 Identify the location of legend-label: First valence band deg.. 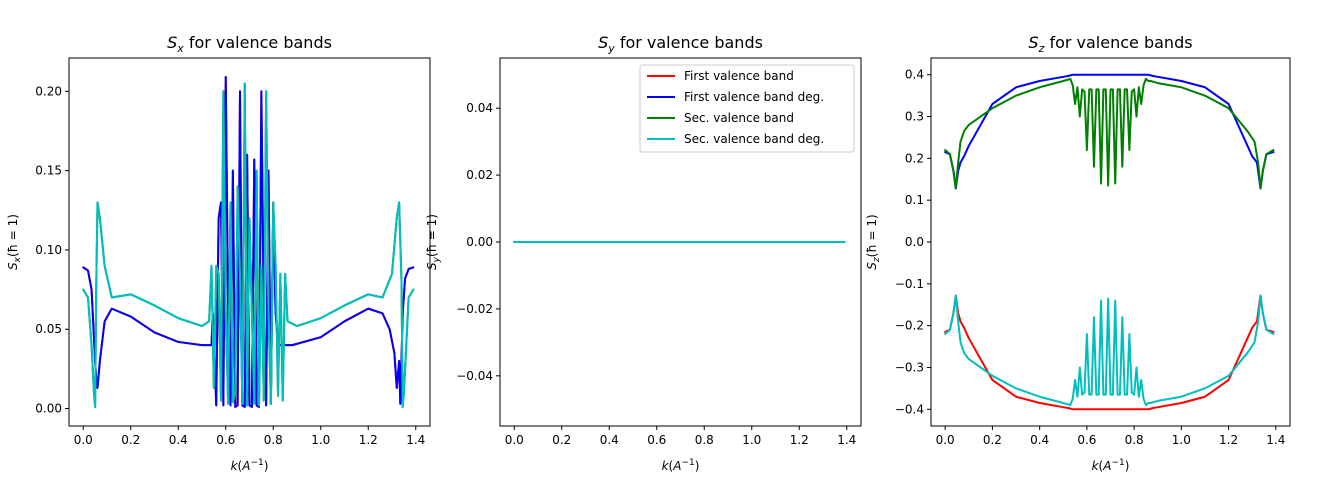
(754, 97).